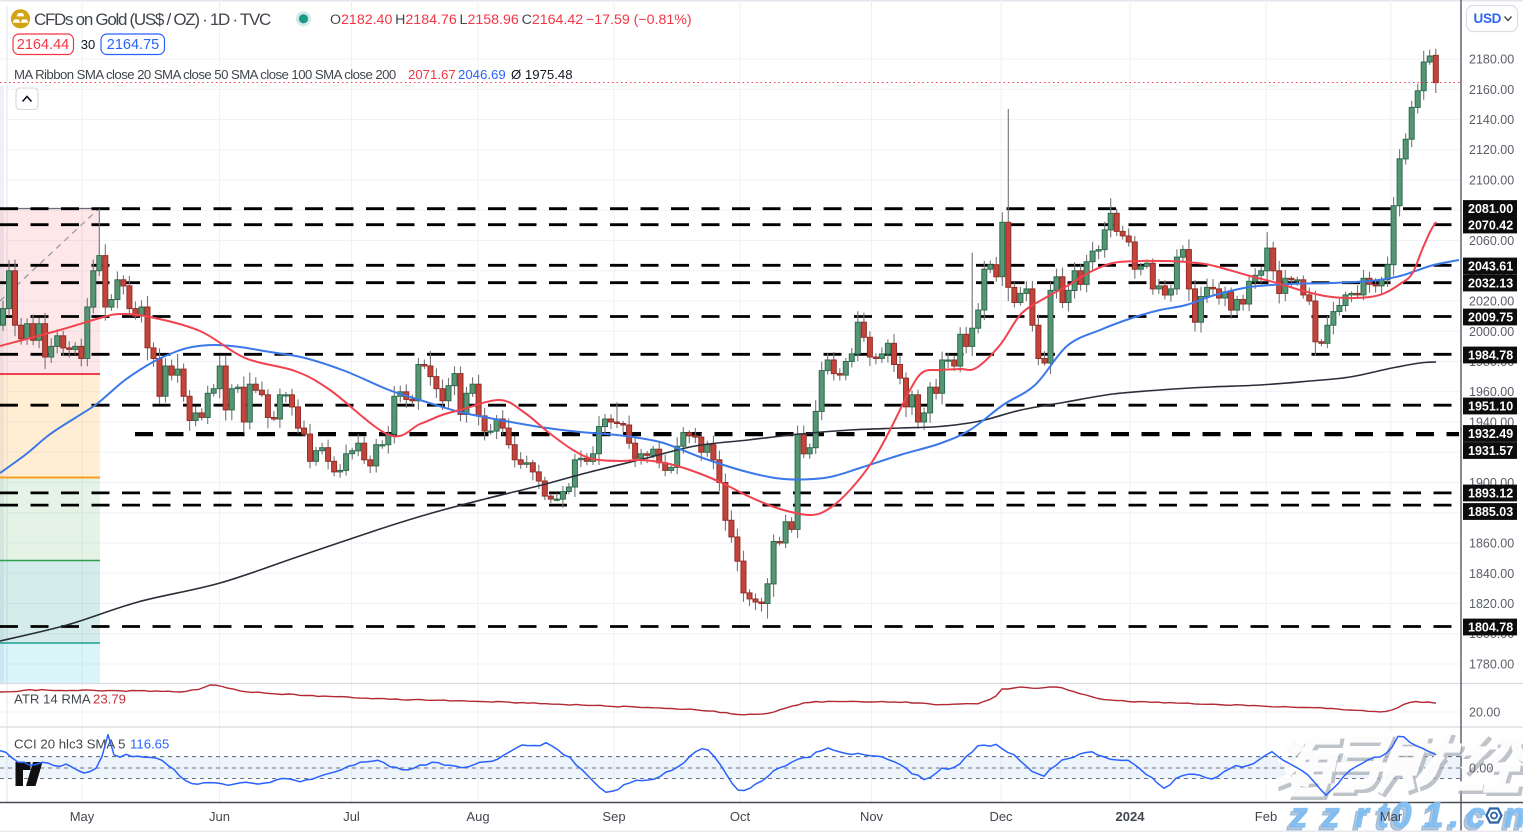 The width and height of the screenshot is (1523, 832). Describe the element at coordinates (1490, 494) in the screenshot. I see `svg-text: 1893.12` at that location.